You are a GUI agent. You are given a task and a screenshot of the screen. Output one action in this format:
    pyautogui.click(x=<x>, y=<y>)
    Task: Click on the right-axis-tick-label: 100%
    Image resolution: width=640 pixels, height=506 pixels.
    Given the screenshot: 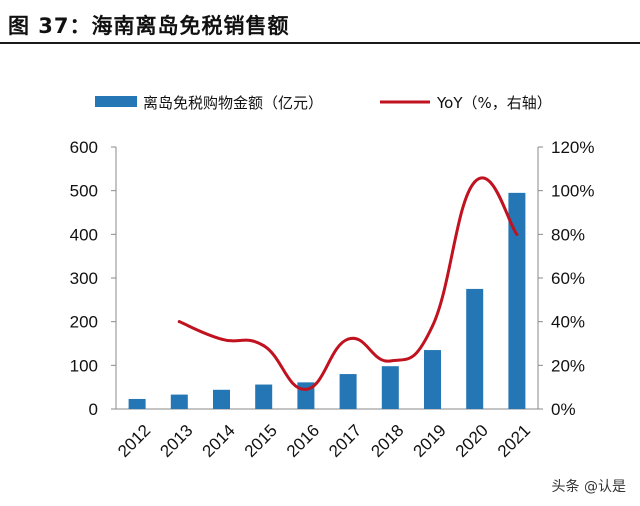 What is the action you would take?
    pyautogui.click(x=572, y=191)
    